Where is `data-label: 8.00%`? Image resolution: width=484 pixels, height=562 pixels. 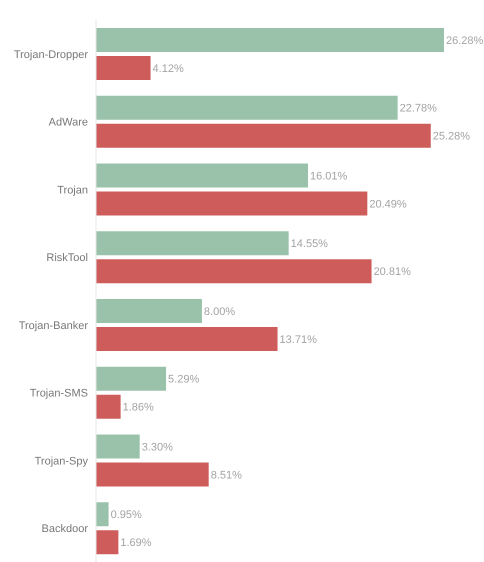 data-label: 8.00% is located at coordinates (220, 312).